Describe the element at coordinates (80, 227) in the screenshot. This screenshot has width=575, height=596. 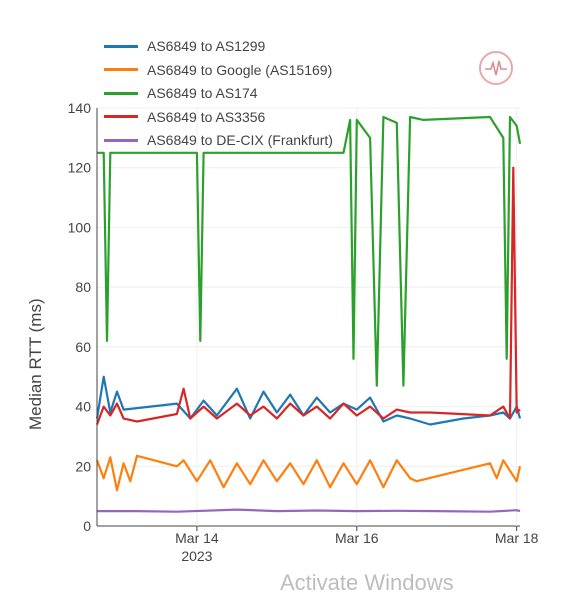
I see `y-tick-label: 100` at that location.